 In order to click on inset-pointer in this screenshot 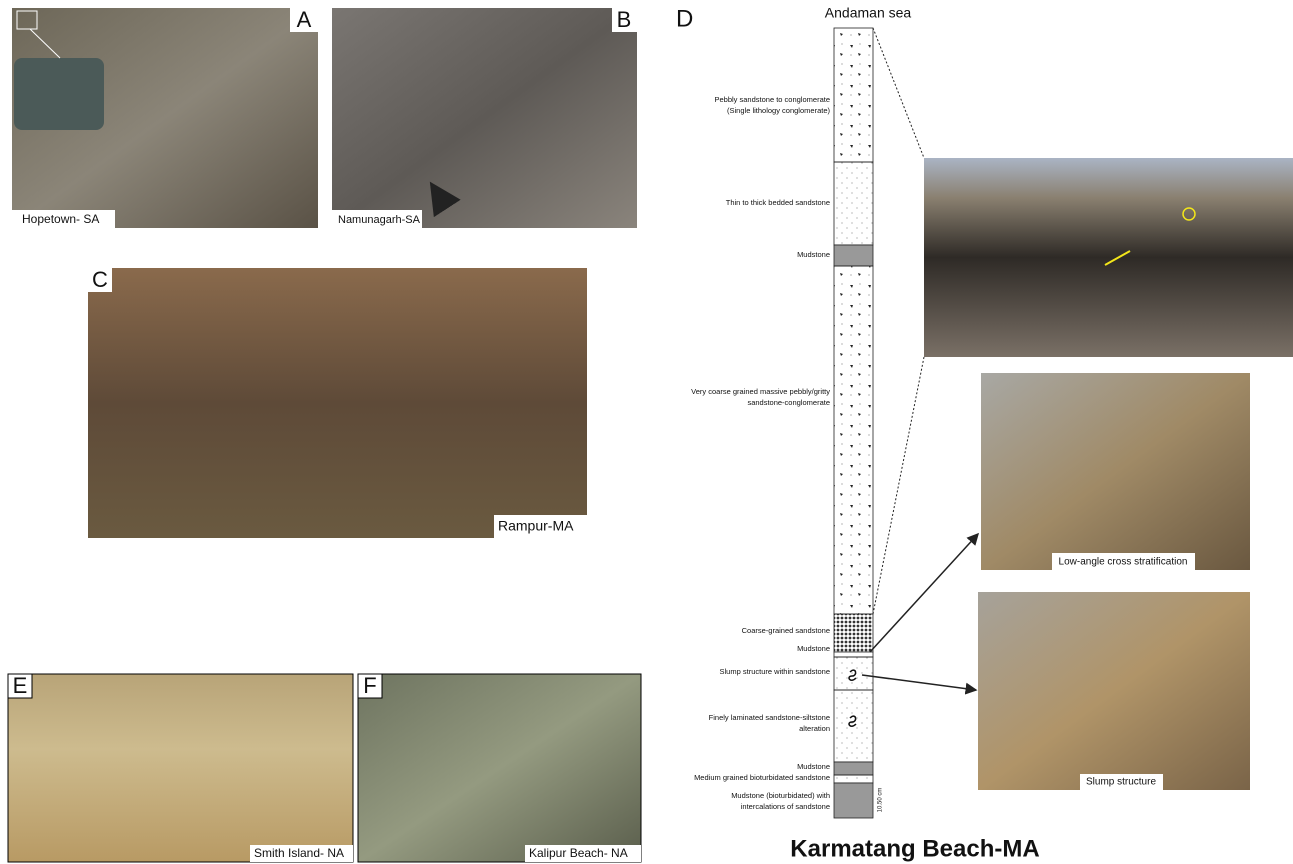, I will do `click(45, 43)`.